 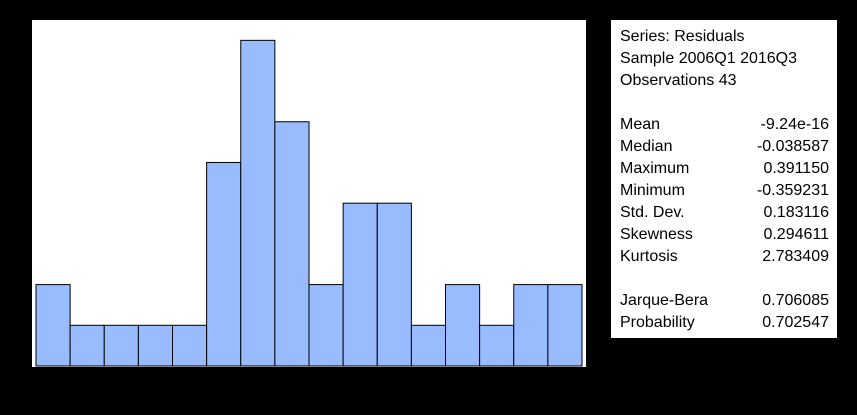 What do you see at coordinates (724, 213) in the screenshot?
I see `stats-row-std-dev: Std. Dev. 0.183116` at bounding box center [724, 213].